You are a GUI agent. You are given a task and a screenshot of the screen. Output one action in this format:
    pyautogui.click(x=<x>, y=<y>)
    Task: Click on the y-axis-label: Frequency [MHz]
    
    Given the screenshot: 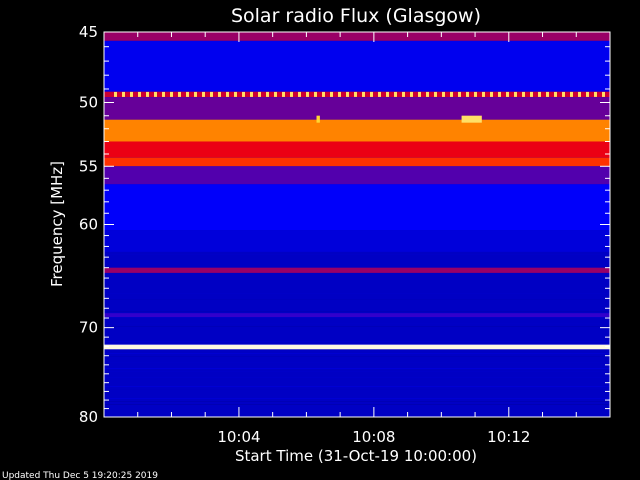 What is the action you would take?
    pyautogui.click(x=57, y=224)
    